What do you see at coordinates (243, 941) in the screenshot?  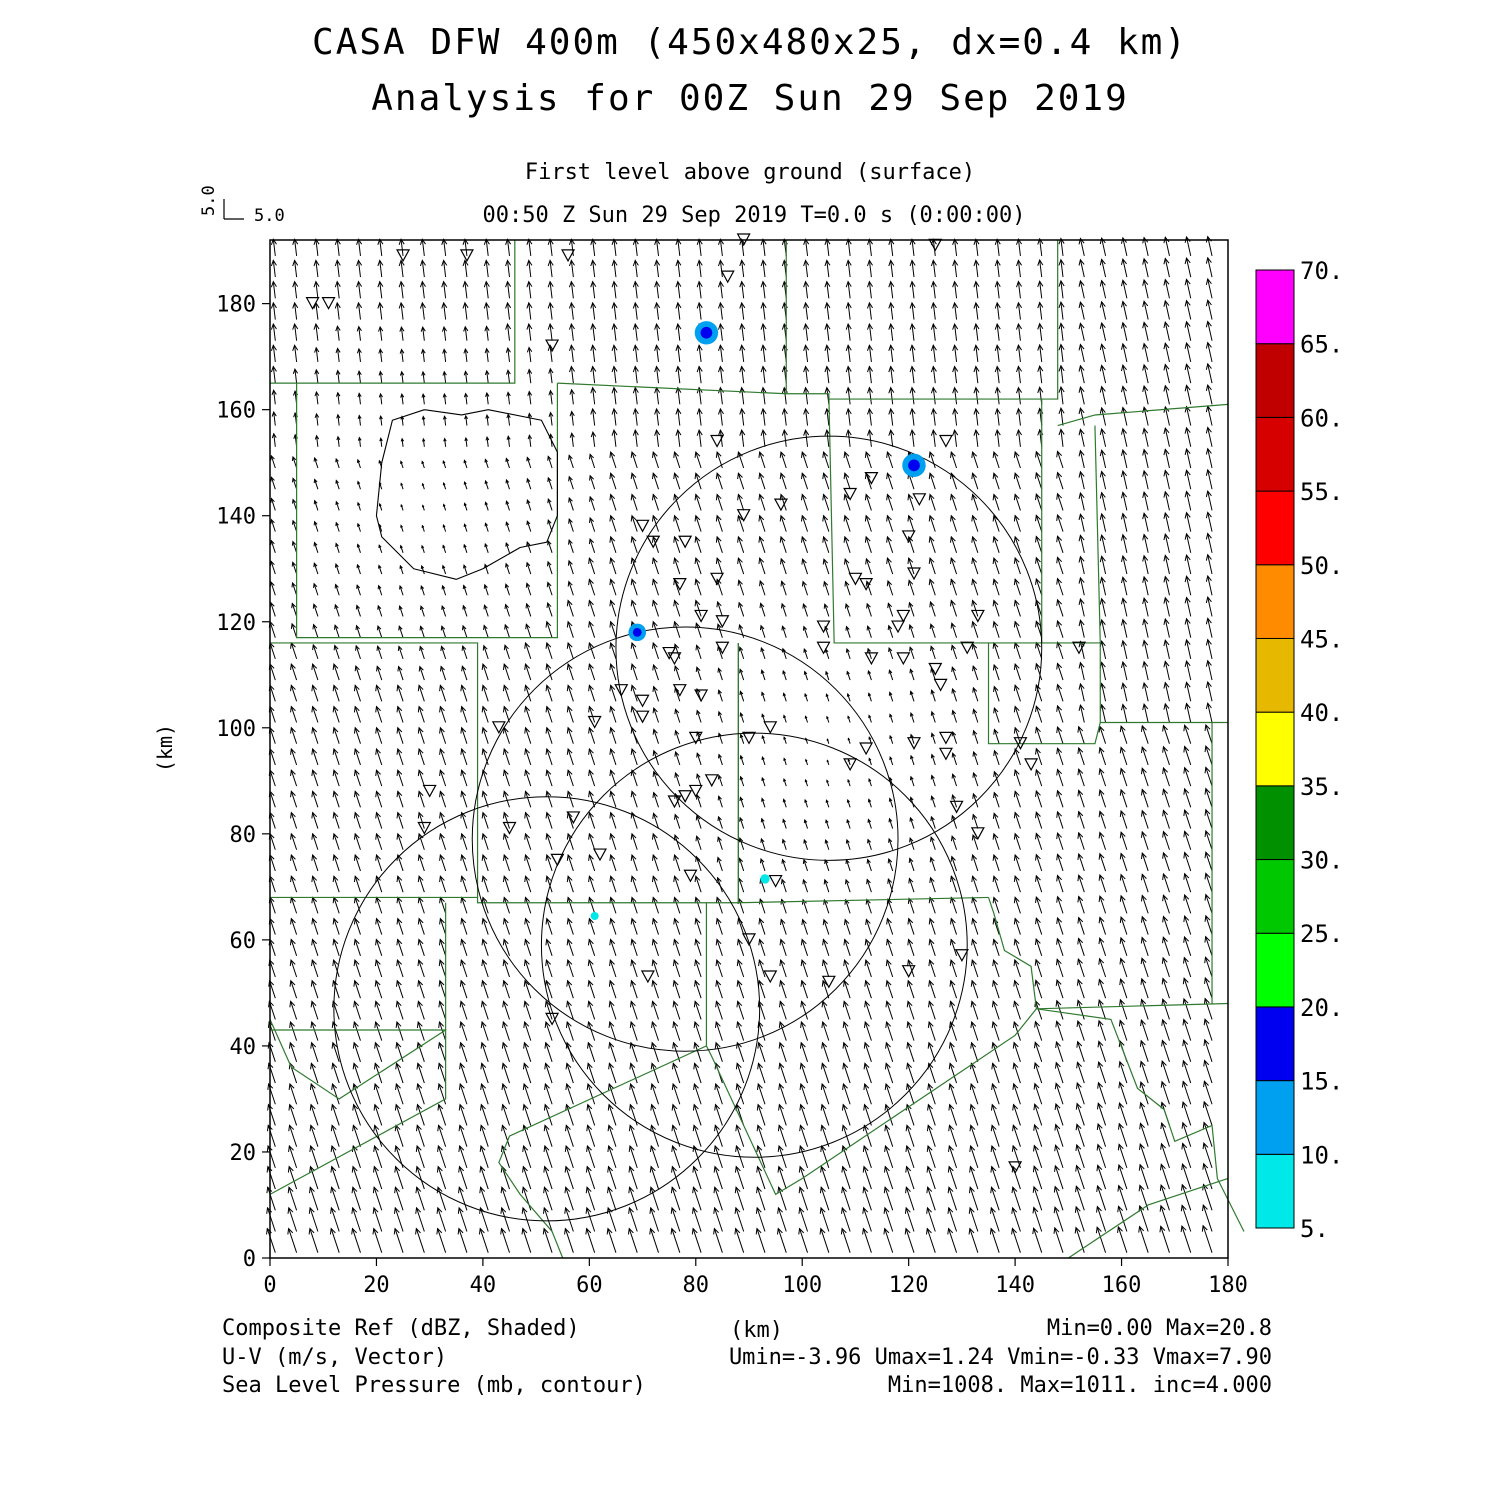 I see `y-tick-label: 60` at bounding box center [243, 941].